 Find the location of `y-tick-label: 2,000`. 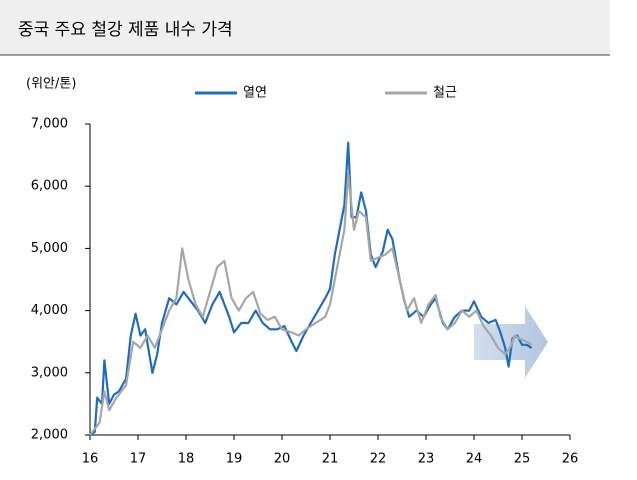

y-tick-label: 2,000 is located at coordinates (49, 435).